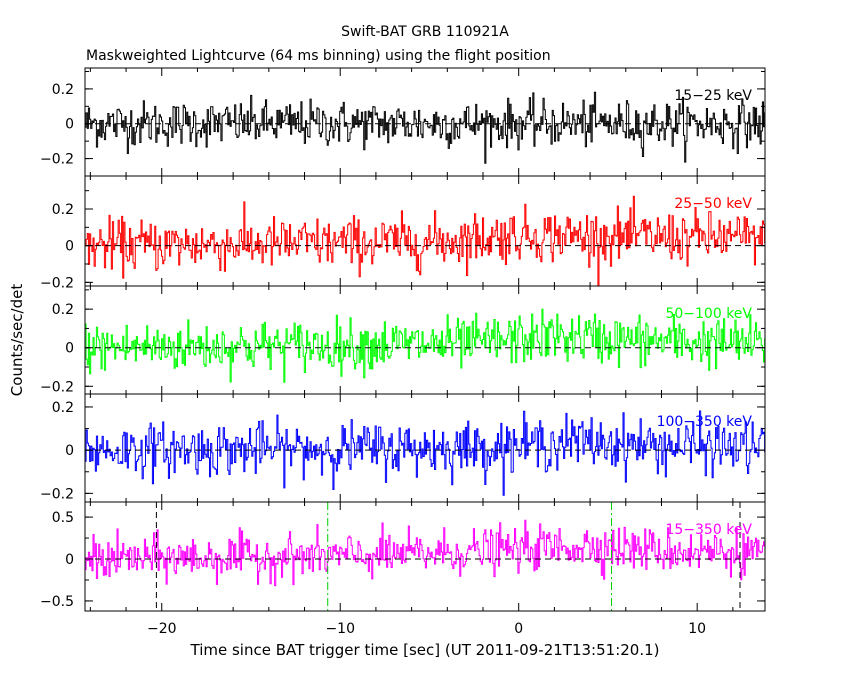 The image size is (850, 684). I want to click on x-tick-label: −10, so click(340, 629).